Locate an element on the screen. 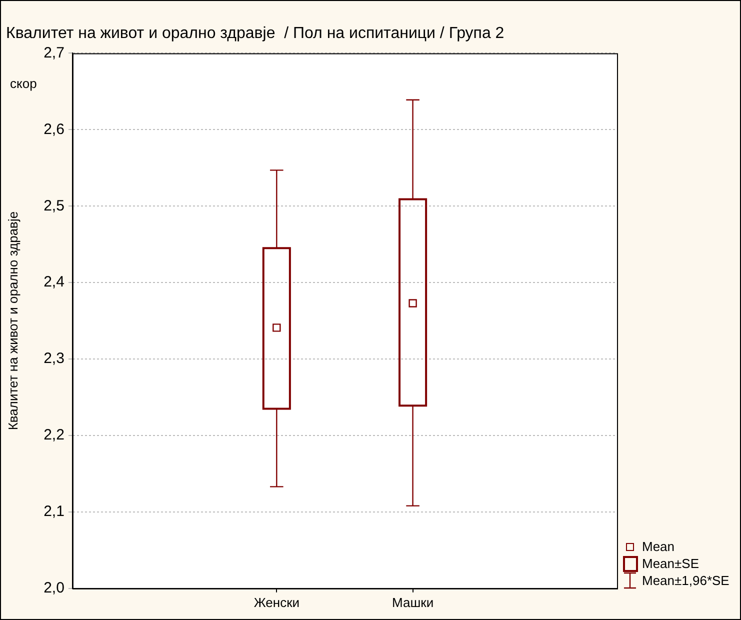  text: Mean±SE is located at coordinates (670, 563).